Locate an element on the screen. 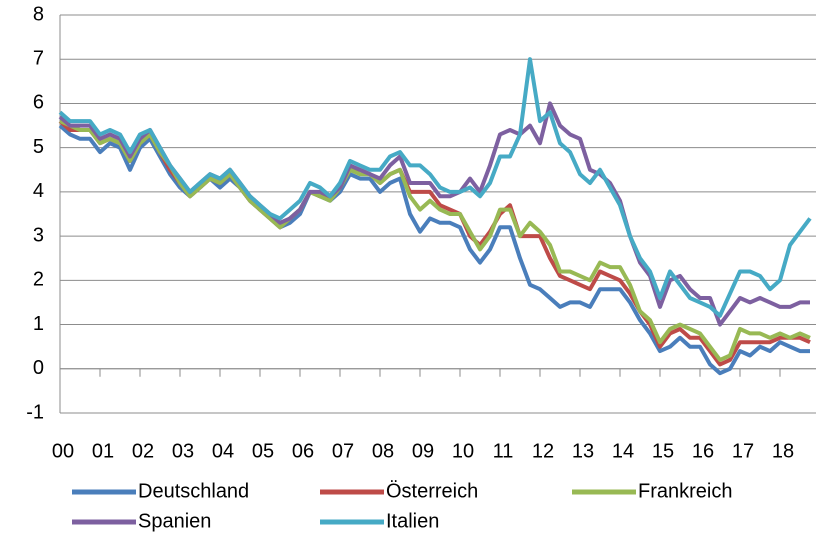 The width and height of the screenshot is (816, 539). x-tick-label: 04 is located at coordinates (223, 451).